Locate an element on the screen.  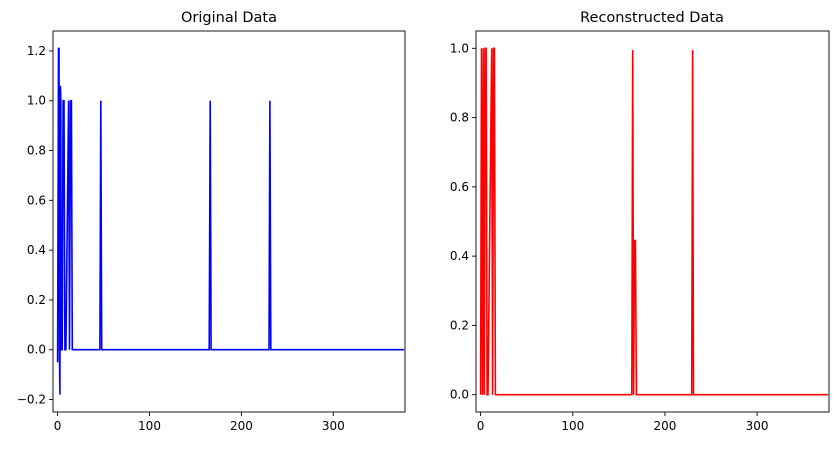
y-tick-label: −0.2 is located at coordinates (31, 400).